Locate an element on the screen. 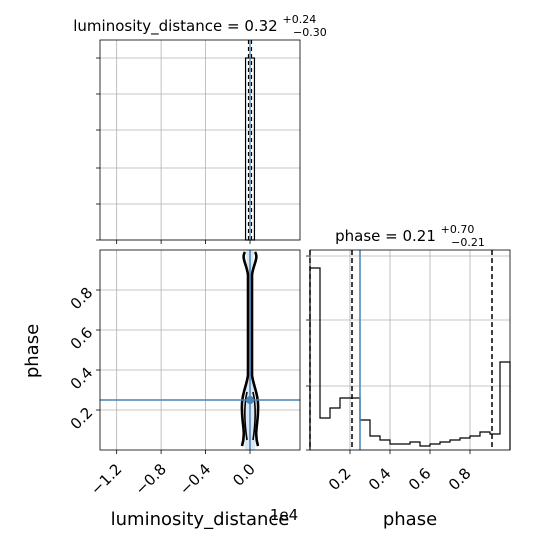 This screenshot has width=550, height=550. contour-line-right is located at coordinates (255, 349).